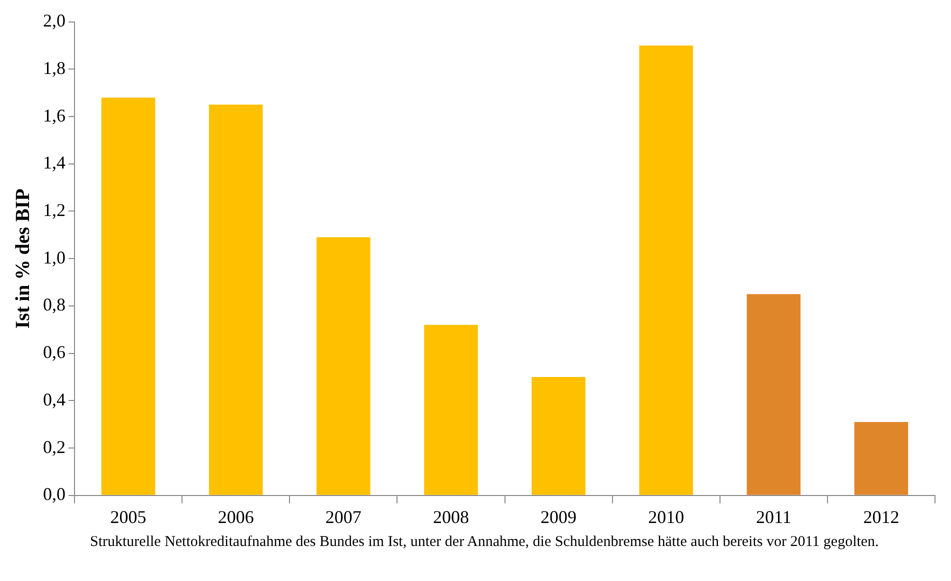 The width and height of the screenshot is (951, 581). What do you see at coordinates (54, 68) in the screenshot?
I see `y-tick-label: 1,8` at bounding box center [54, 68].